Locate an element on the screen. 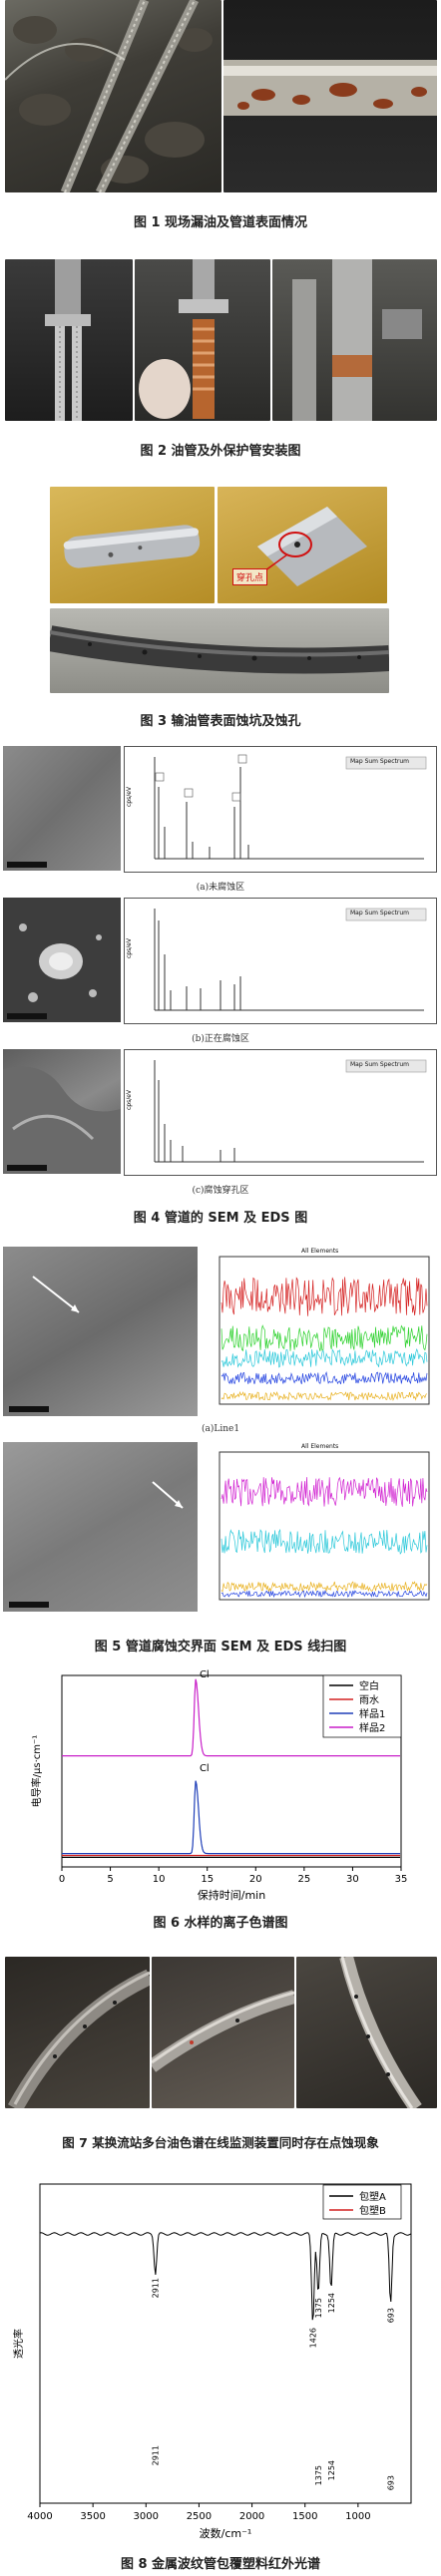 The height and width of the screenshot is (2576, 441). fig3-photo-pipe-segment is located at coordinates (132, 545).